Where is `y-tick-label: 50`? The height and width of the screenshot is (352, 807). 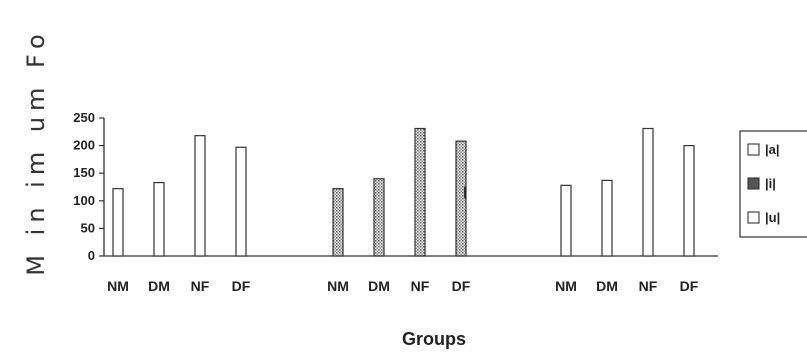 y-tick-label: 50 is located at coordinates (88, 227).